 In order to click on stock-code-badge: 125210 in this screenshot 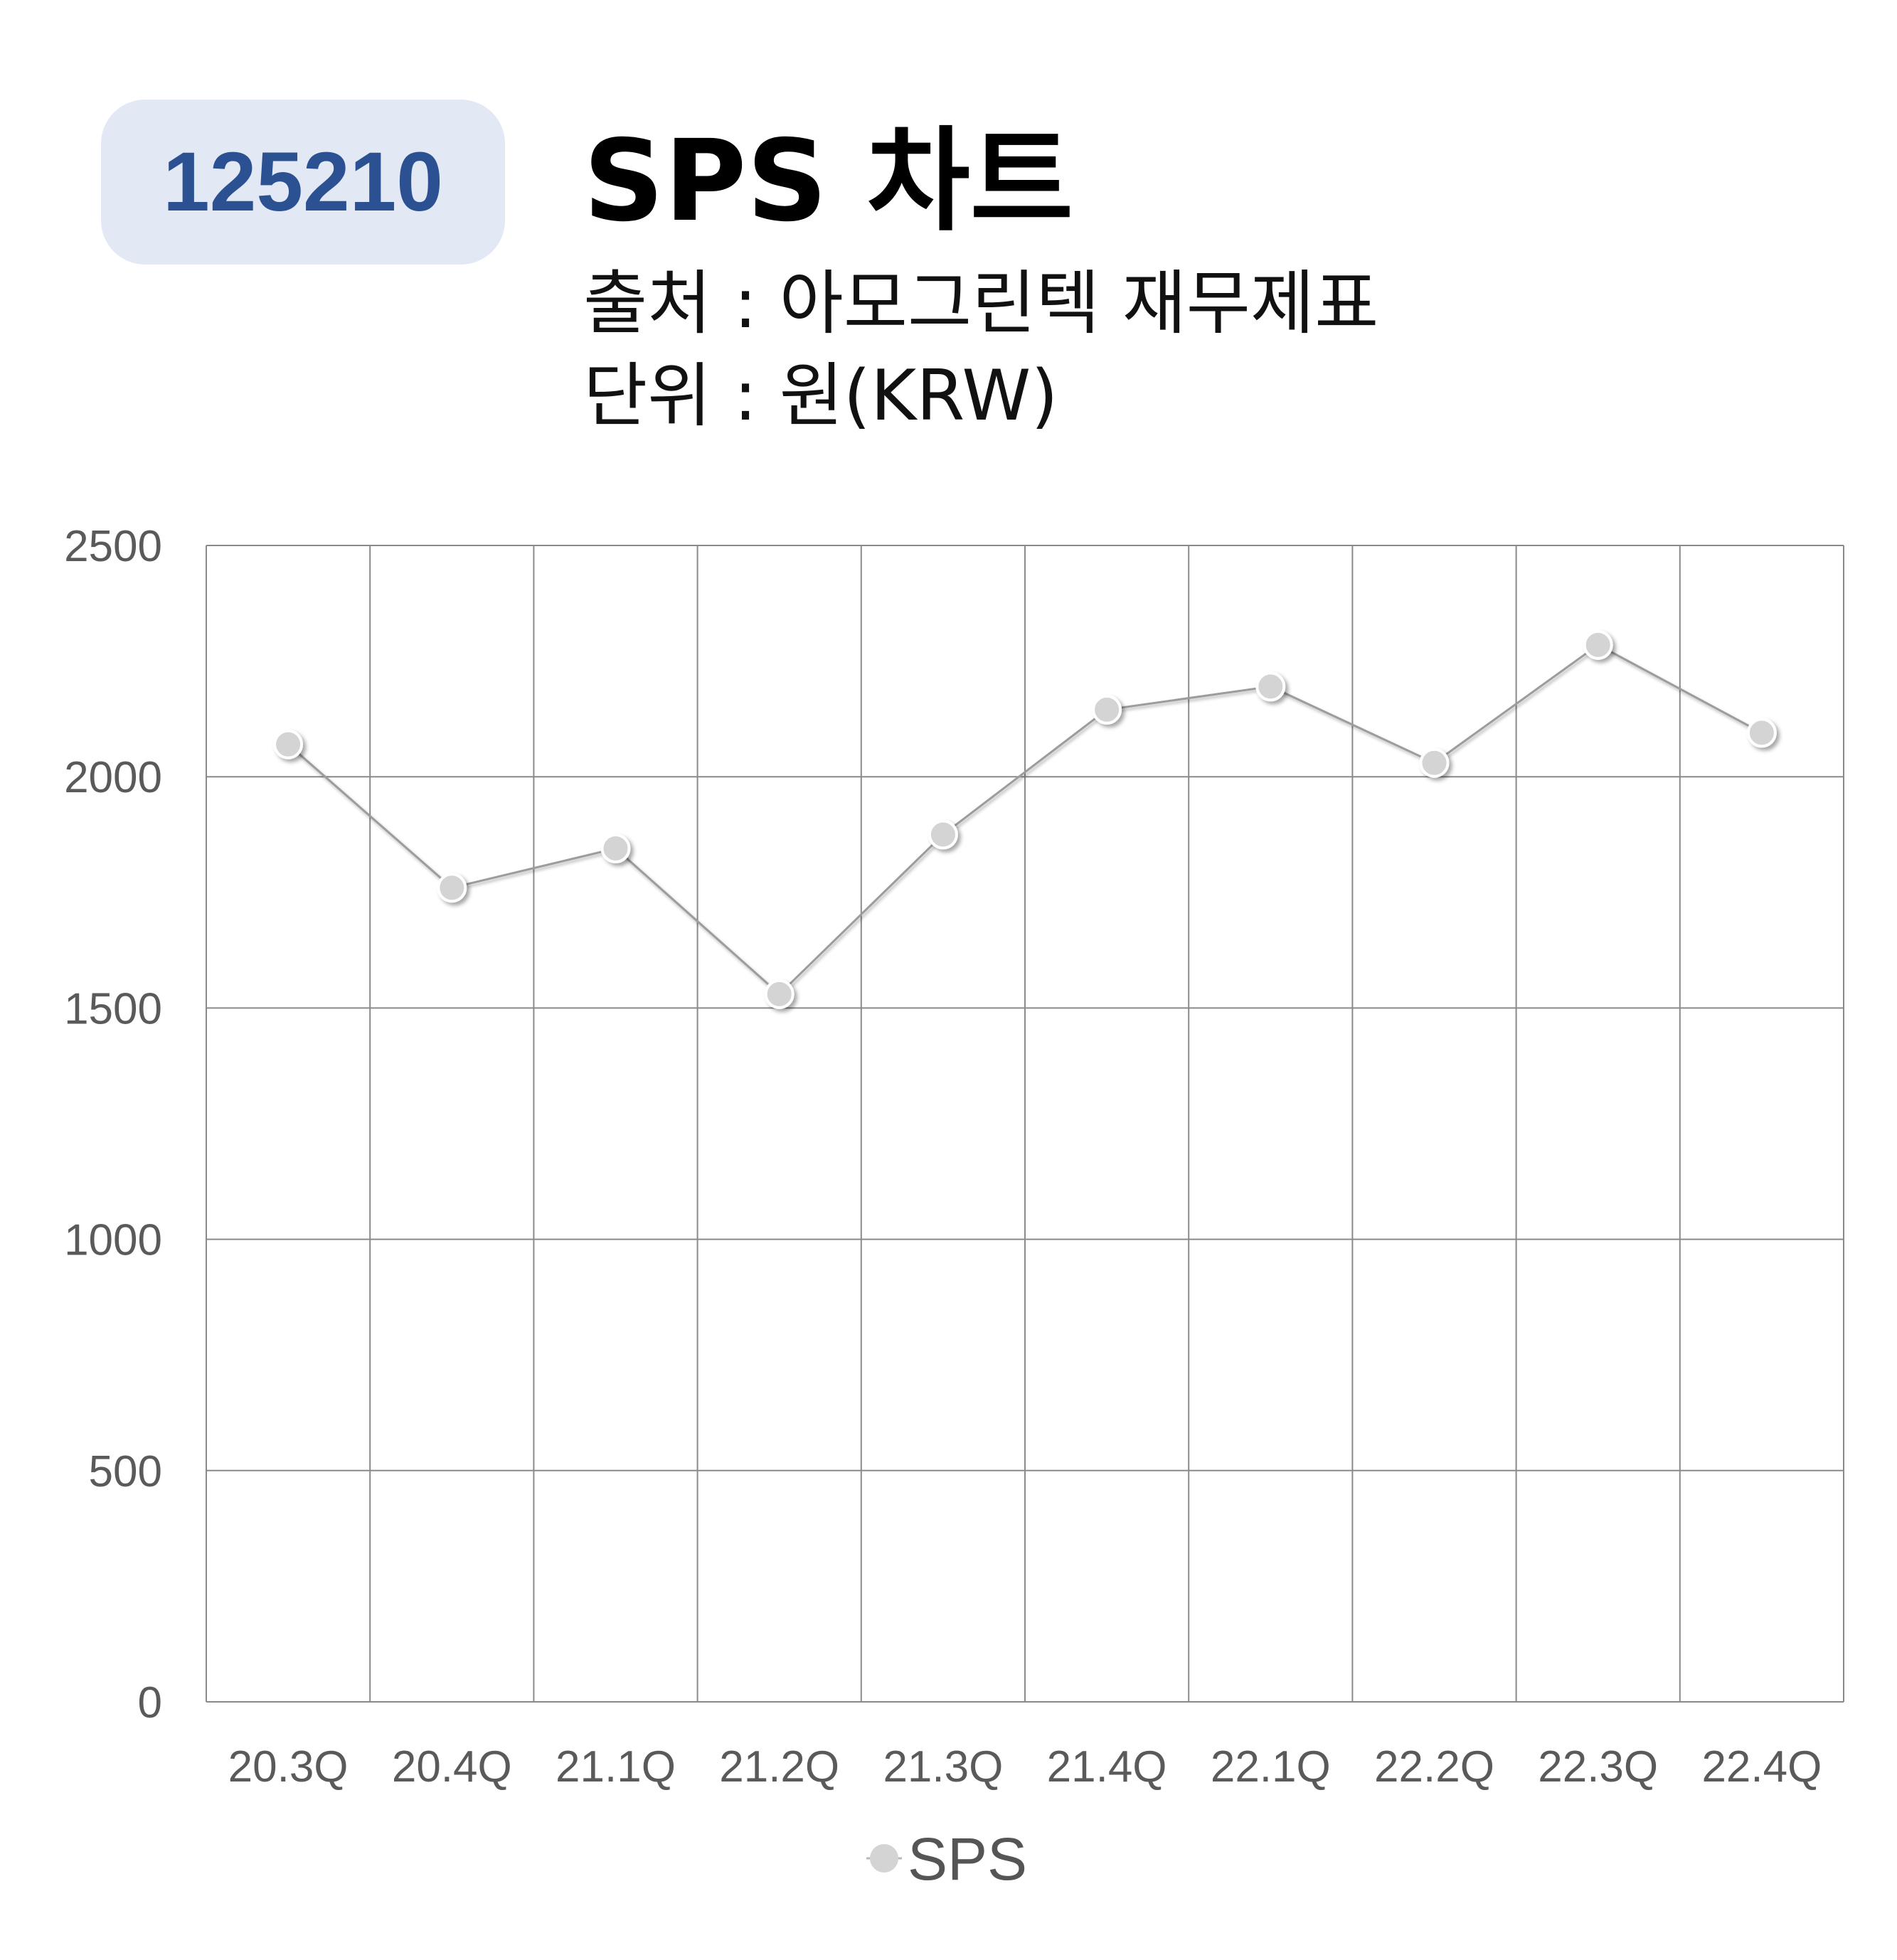, I will do `click(303, 182)`.